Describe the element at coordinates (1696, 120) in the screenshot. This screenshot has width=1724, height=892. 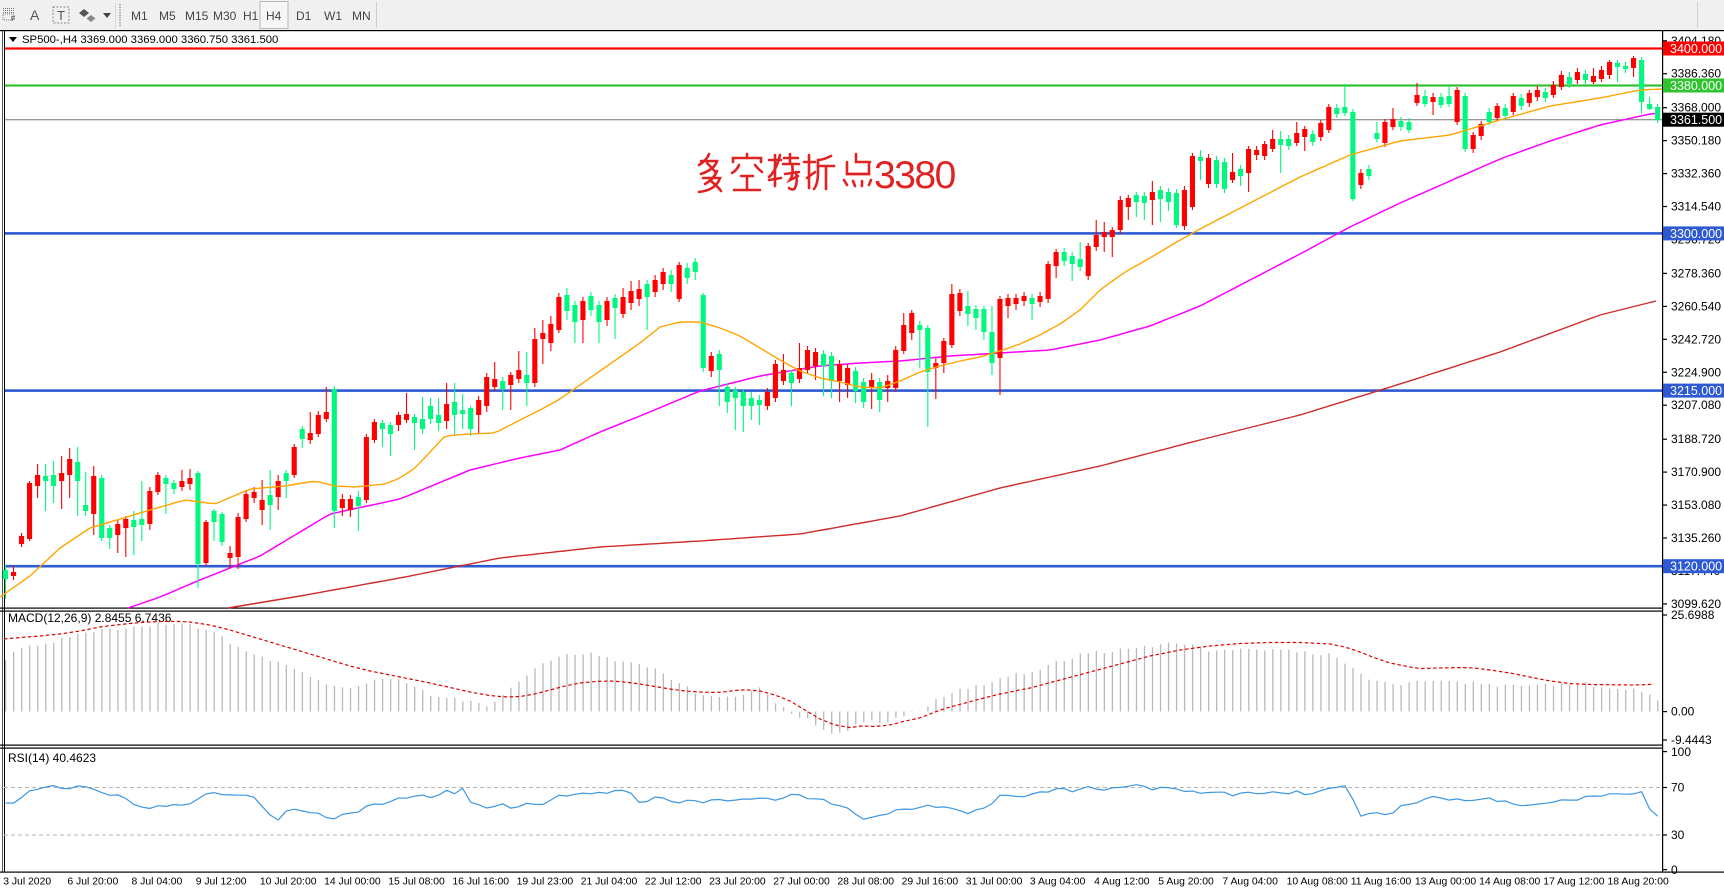
I see `svg-text: 3361.500` at that location.